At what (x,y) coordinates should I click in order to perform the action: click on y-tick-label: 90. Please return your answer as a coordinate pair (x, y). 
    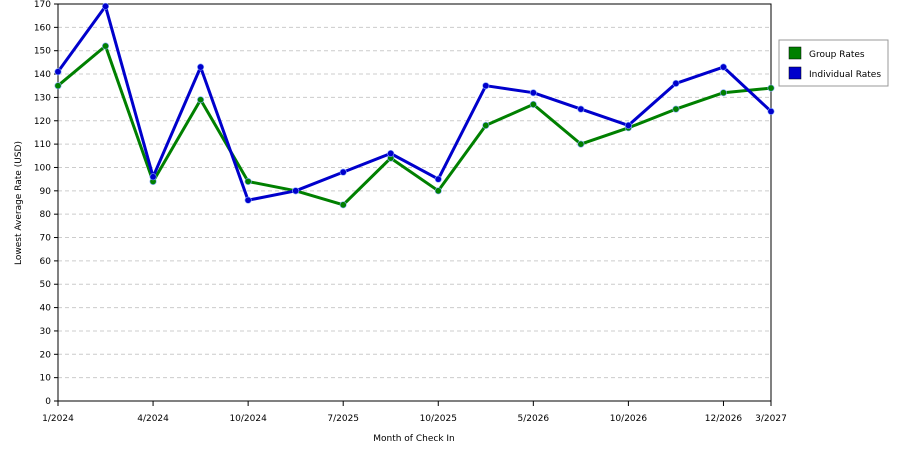
    Looking at the image, I should click on (46, 192).